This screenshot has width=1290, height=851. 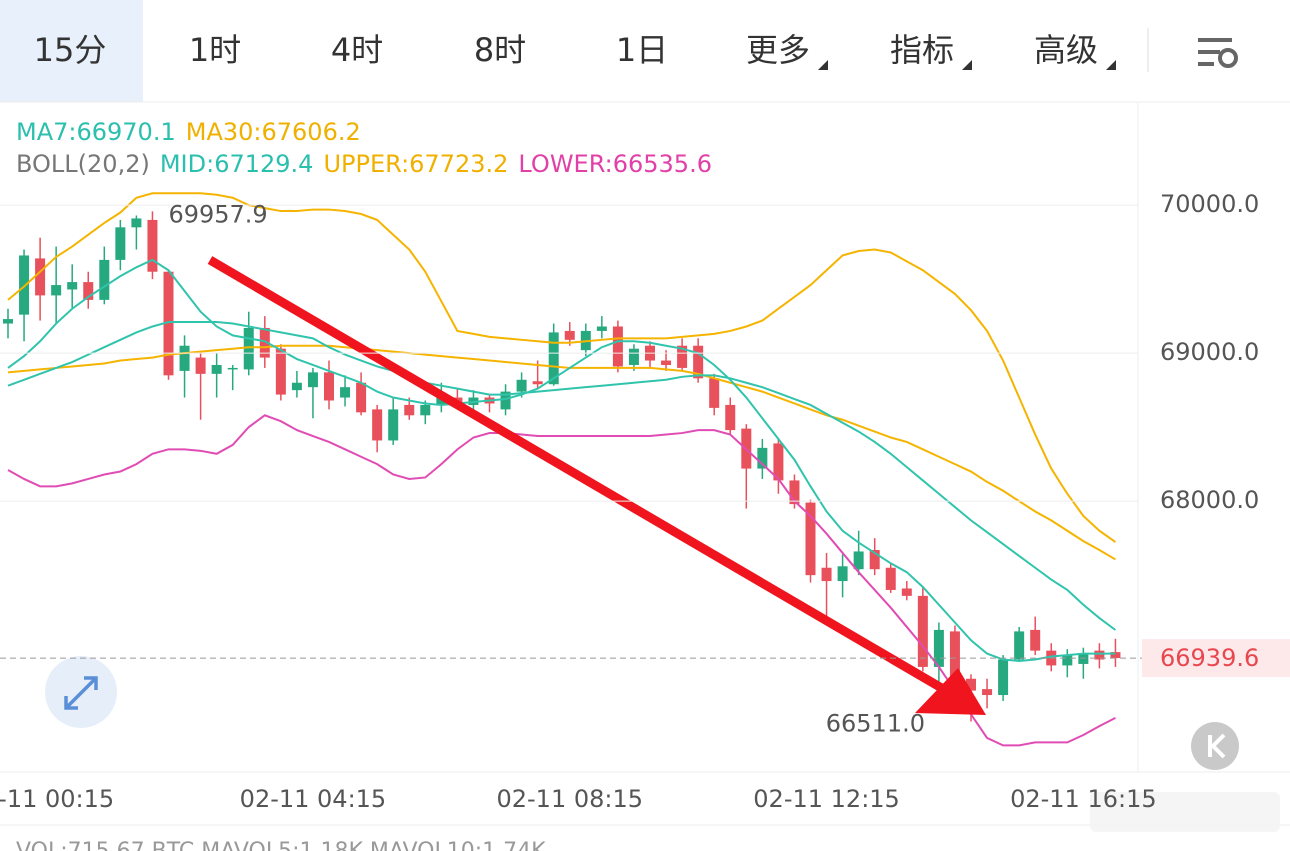 I want to click on tab: 15分, so click(x=70, y=50).